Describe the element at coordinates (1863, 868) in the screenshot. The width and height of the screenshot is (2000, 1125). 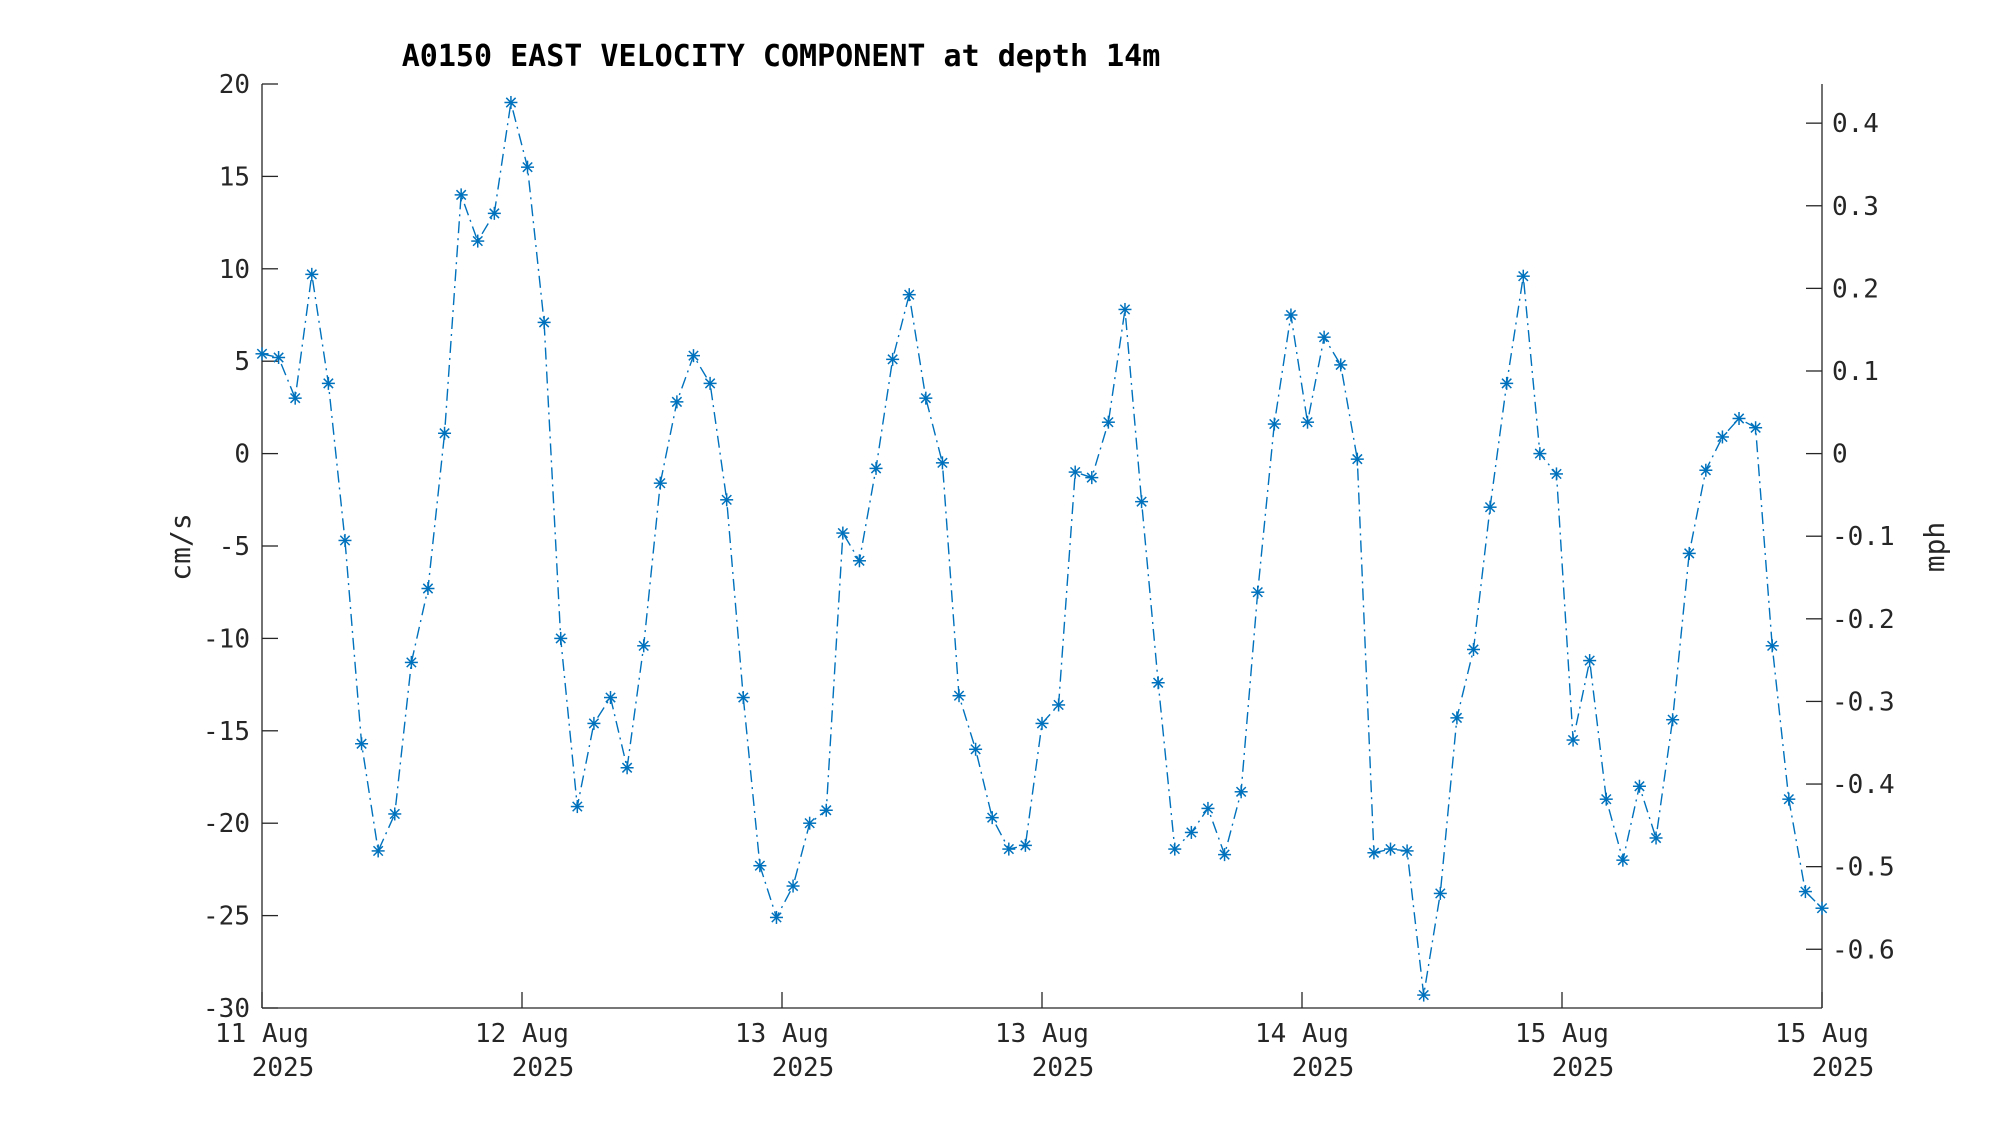
I see `y2-tick-label: -0.5` at that location.